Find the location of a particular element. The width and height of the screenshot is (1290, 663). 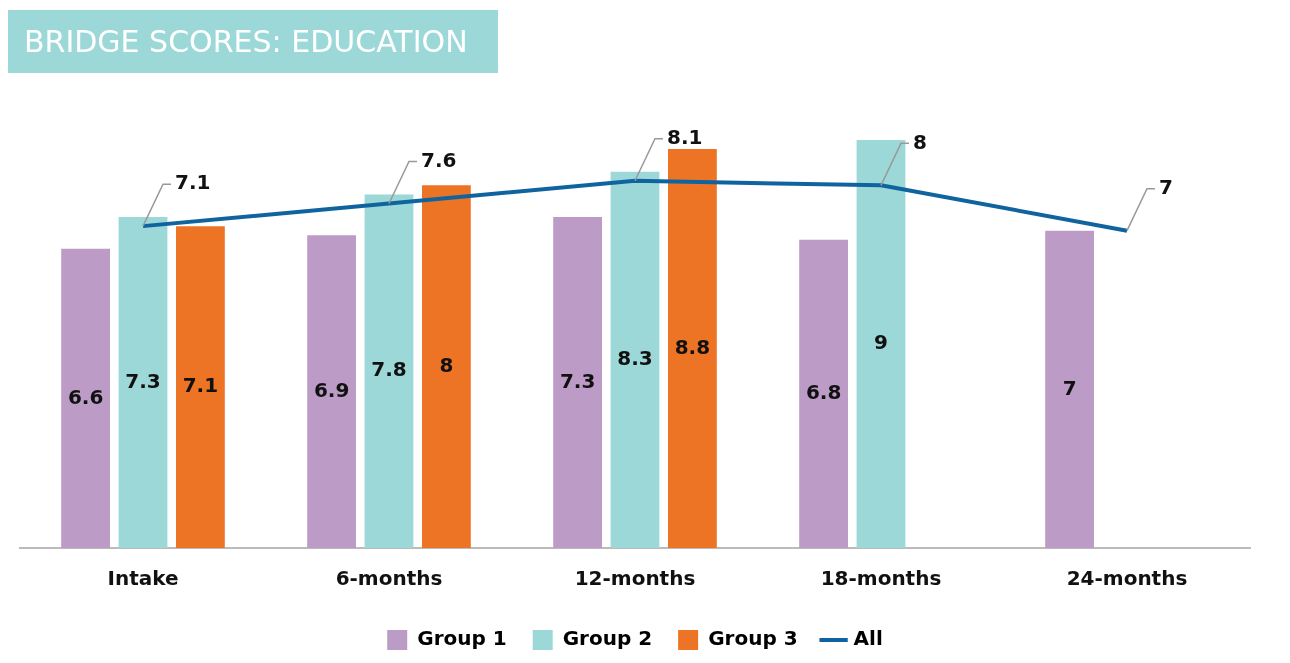

chart-title: BRIDGE SCORES: EDUCATION is located at coordinates (253, 41).